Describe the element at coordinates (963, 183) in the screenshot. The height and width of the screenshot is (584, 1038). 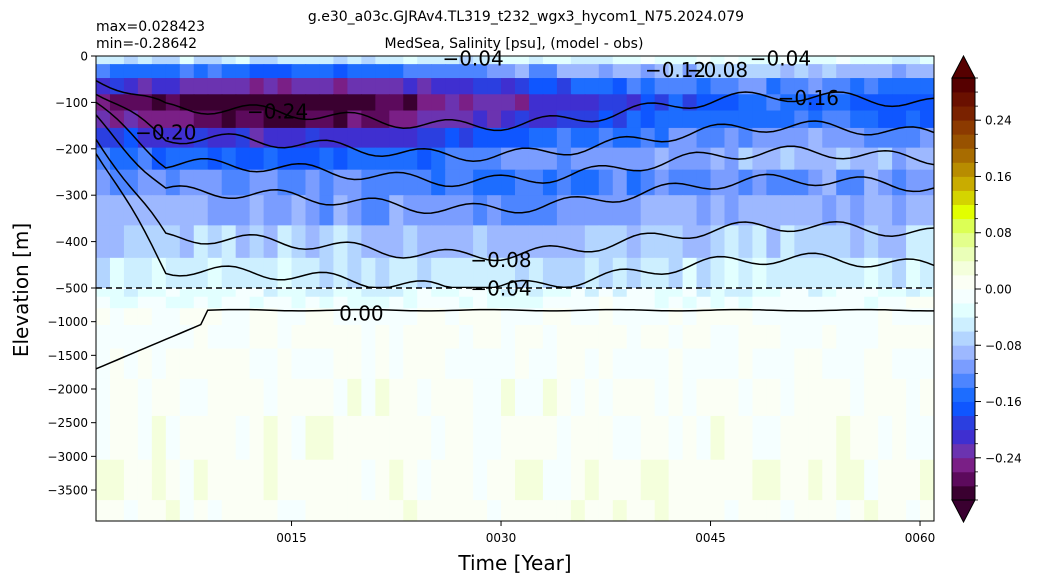
I see `colorbar-bin` at that location.